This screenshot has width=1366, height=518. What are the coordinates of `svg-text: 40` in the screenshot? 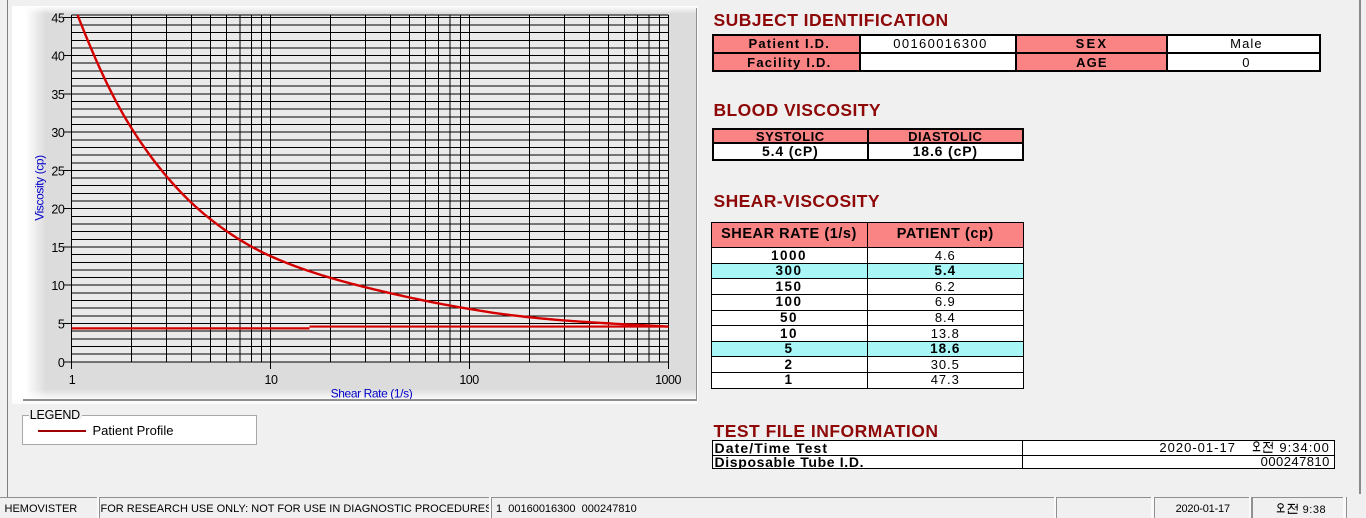 It's located at (57, 57).